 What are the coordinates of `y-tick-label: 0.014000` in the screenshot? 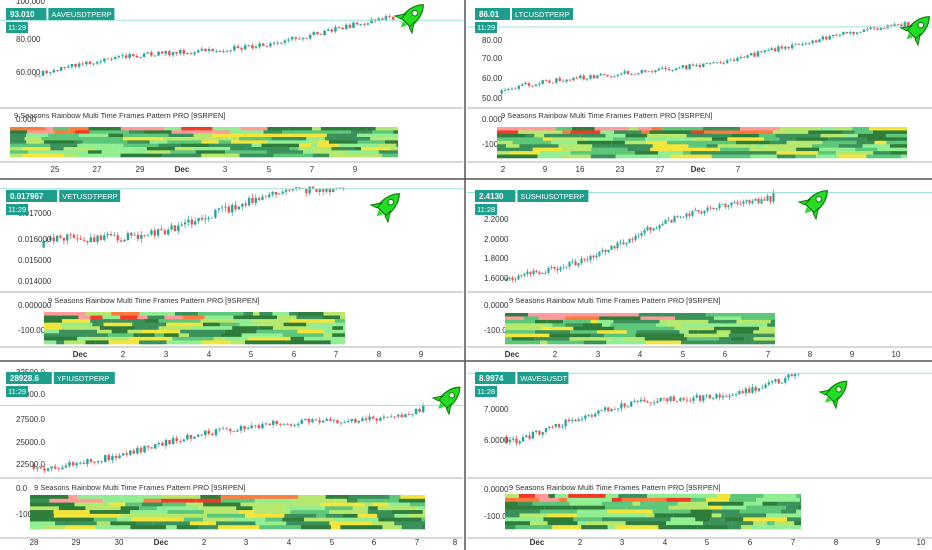 It's located at (35, 281).